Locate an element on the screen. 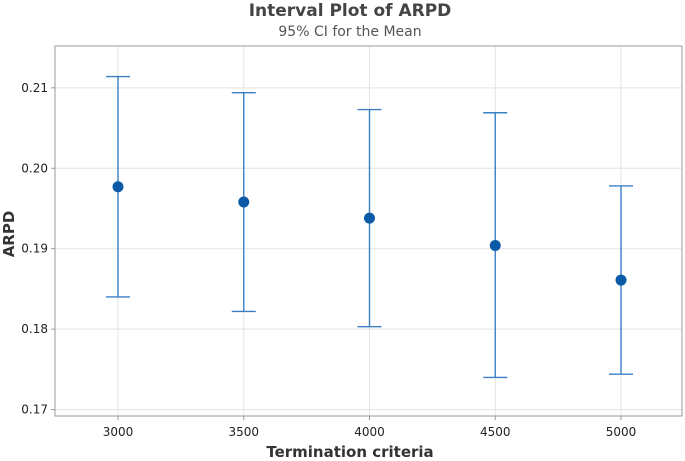 This screenshot has height=461, width=685. x-axis-ticks: 3000 3500 4000 4500 5000 is located at coordinates (370, 427).